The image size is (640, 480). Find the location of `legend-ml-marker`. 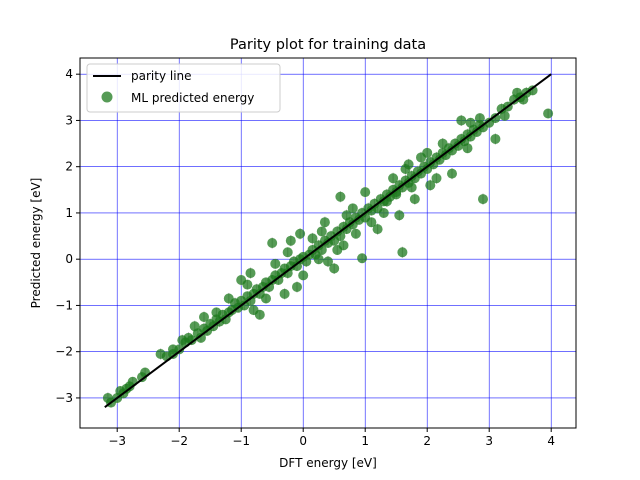

legend-ml-marker is located at coordinates (107, 97).